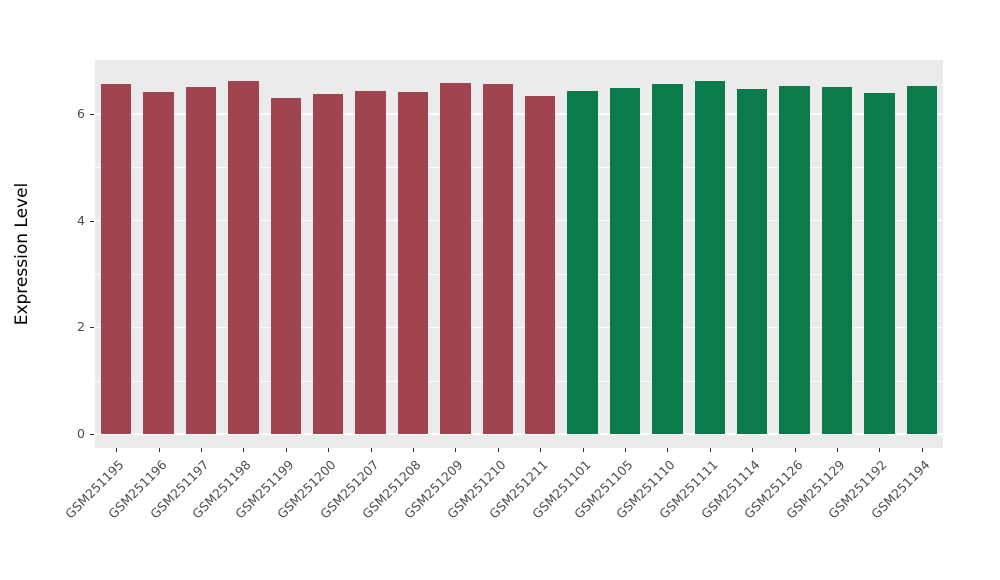  Describe the element at coordinates (81, 220) in the screenshot. I see `y-tick-label: 4` at that location.